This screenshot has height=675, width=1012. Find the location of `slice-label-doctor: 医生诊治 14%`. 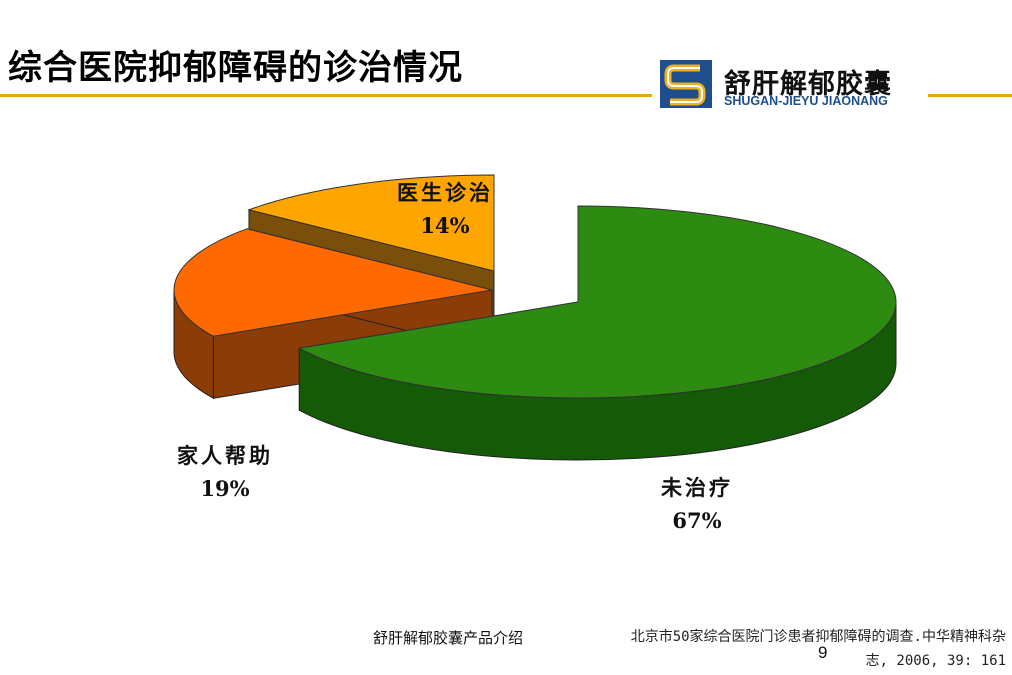

slice-label-doctor: 医生诊治 14% is located at coordinates (445, 207).